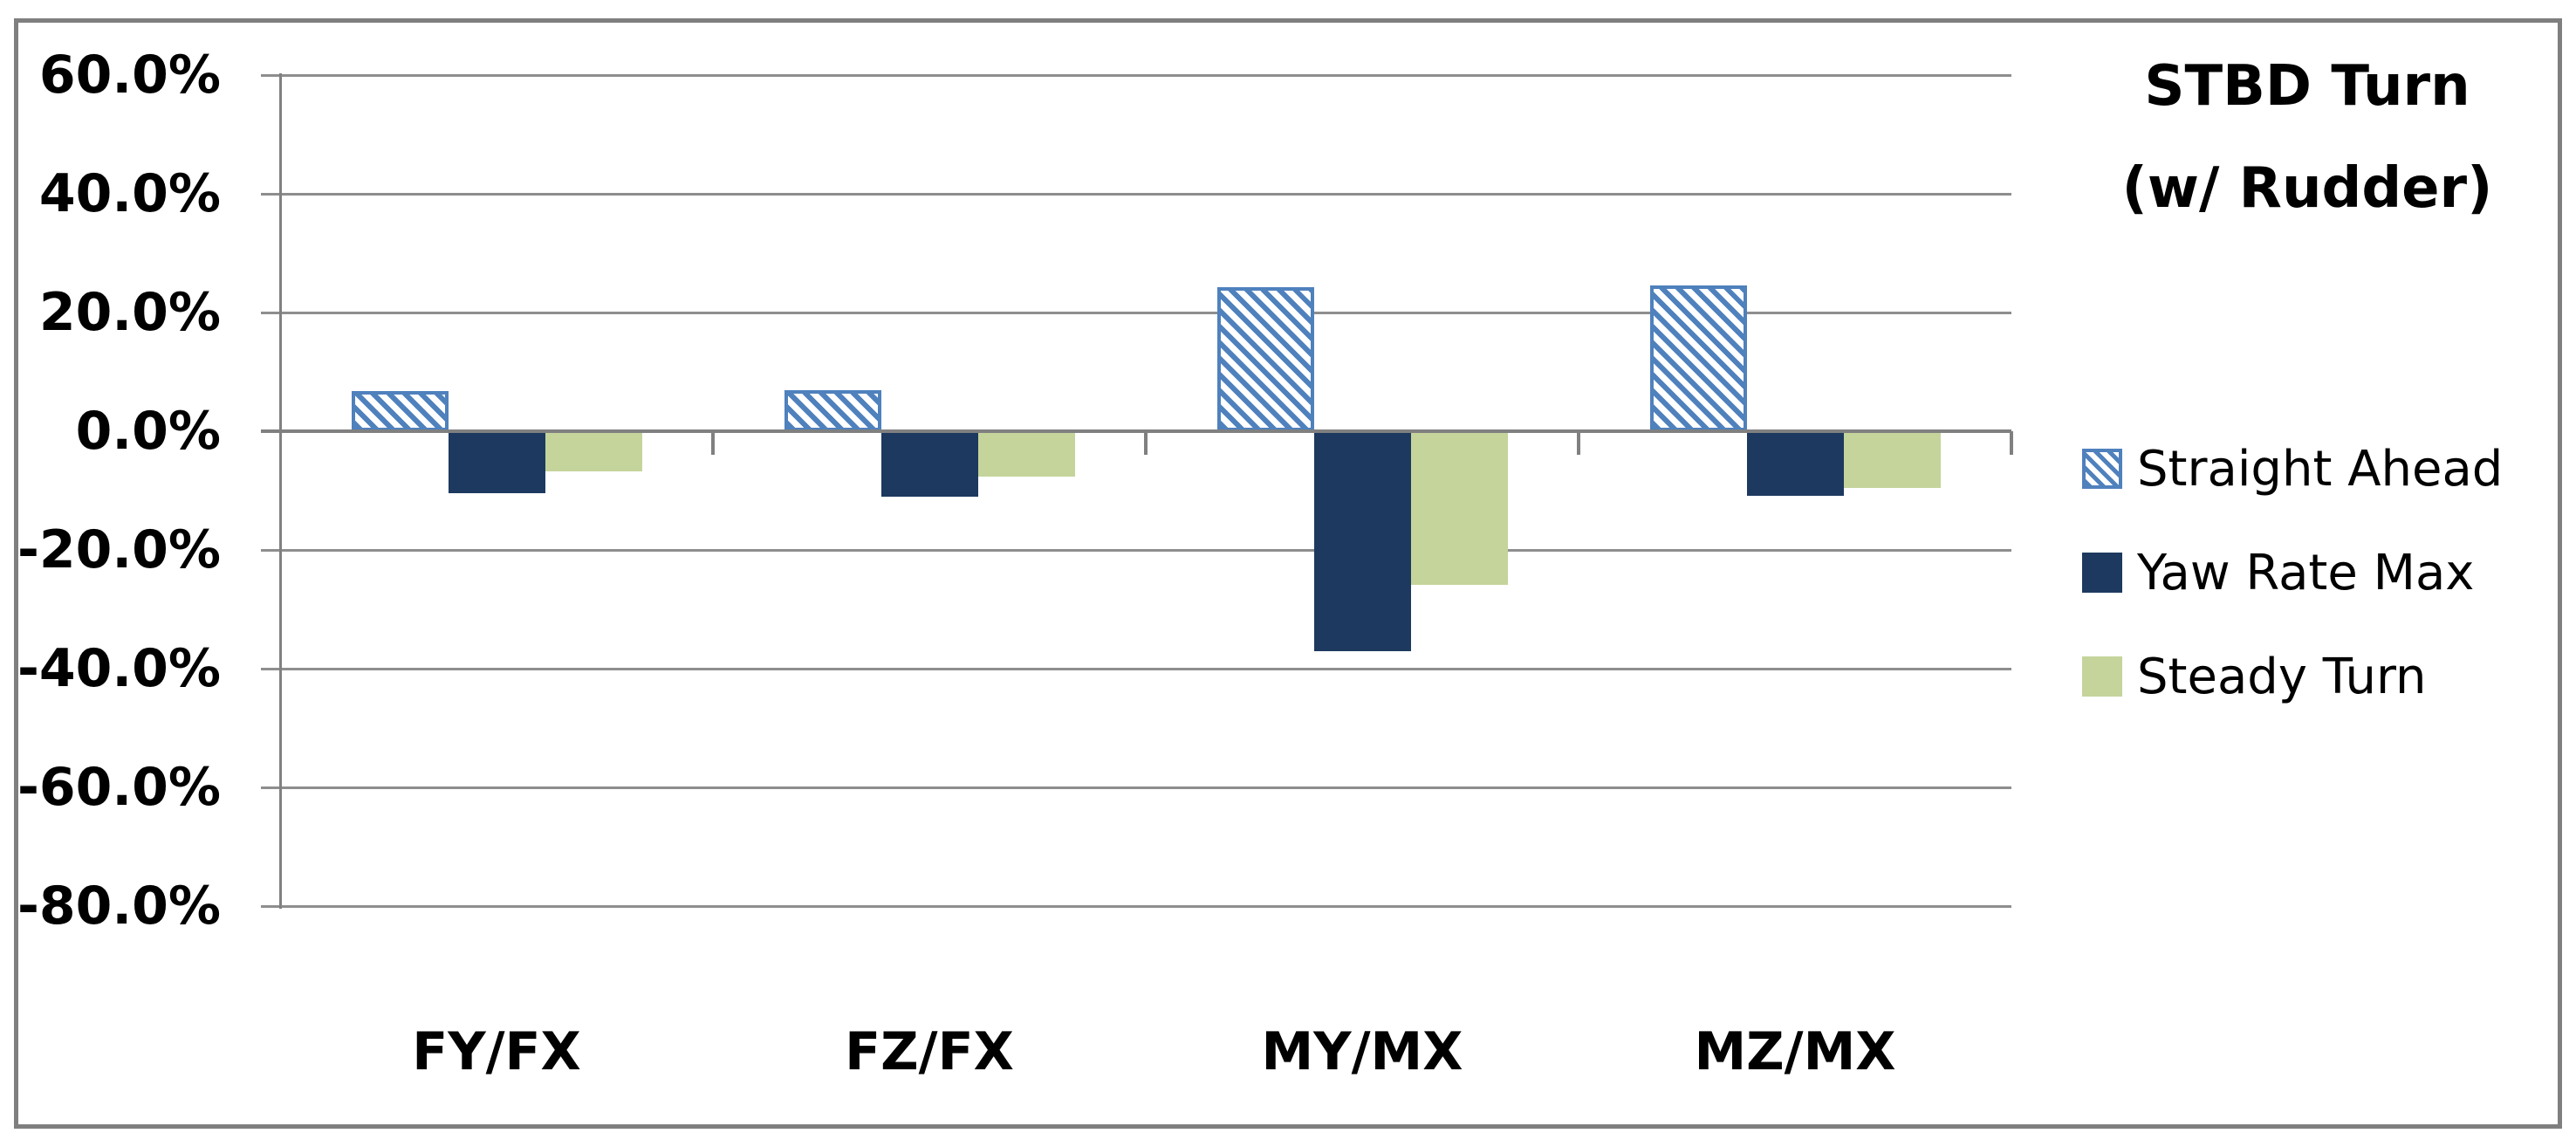 Image resolution: width=2576 pixels, height=1147 pixels. Describe the element at coordinates (1796, 464) in the screenshot. I see `bar-yaw-rate-max-mz-mx` at that location.